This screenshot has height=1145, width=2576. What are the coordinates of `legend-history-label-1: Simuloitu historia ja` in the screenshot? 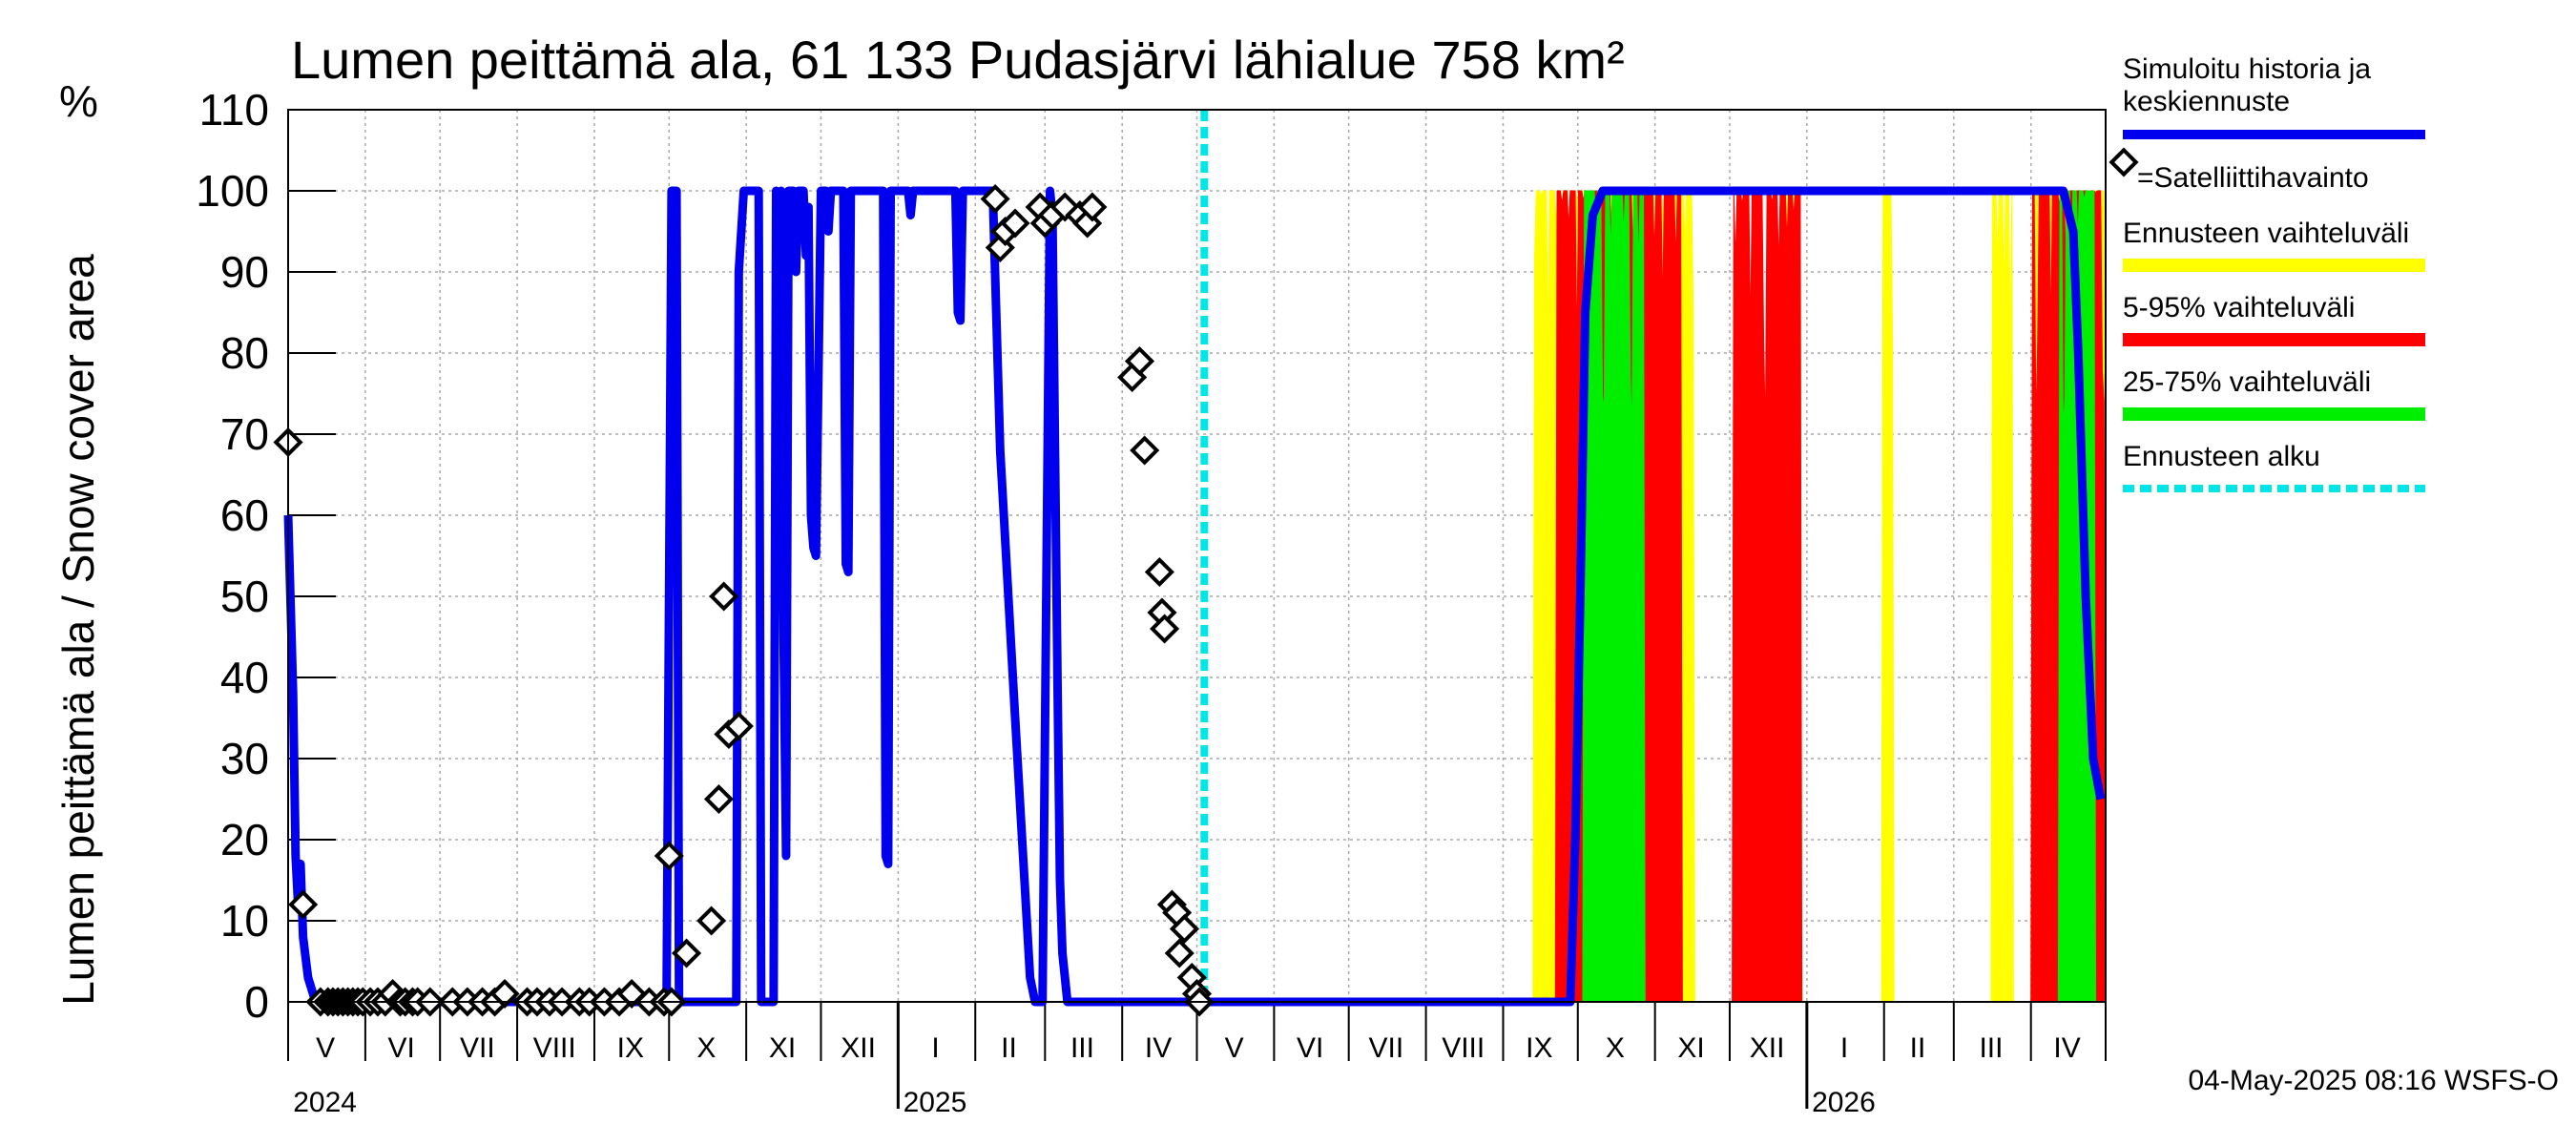 It's located at (2247, 69).